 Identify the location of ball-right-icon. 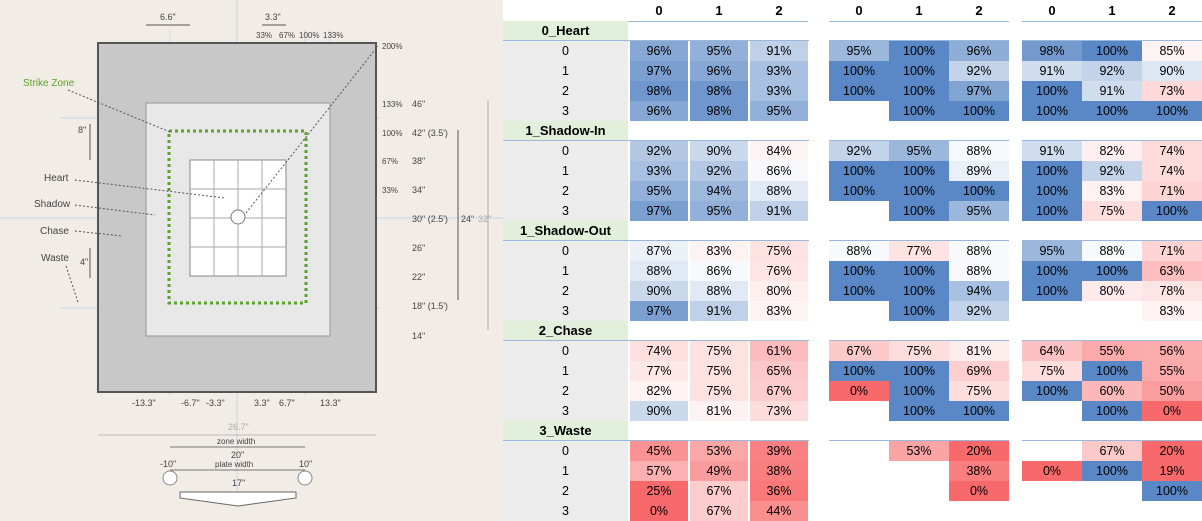
(305, 478).